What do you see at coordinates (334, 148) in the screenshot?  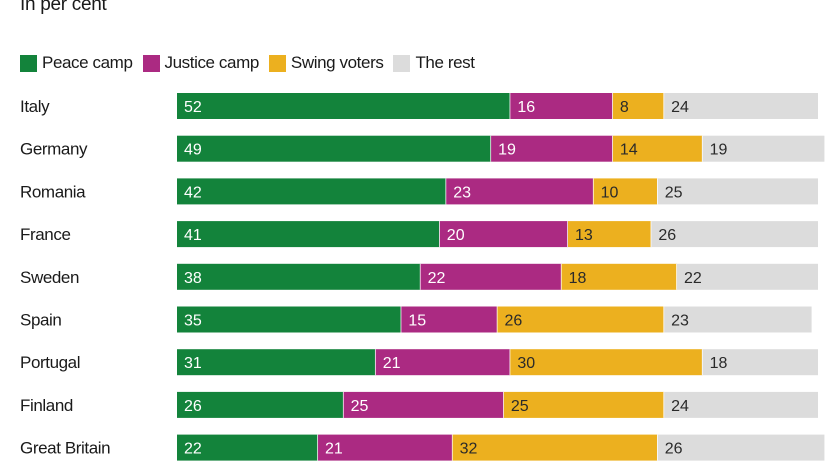 I see `bar-segment-germany-peace-camp` at bounding box center [334, 148].